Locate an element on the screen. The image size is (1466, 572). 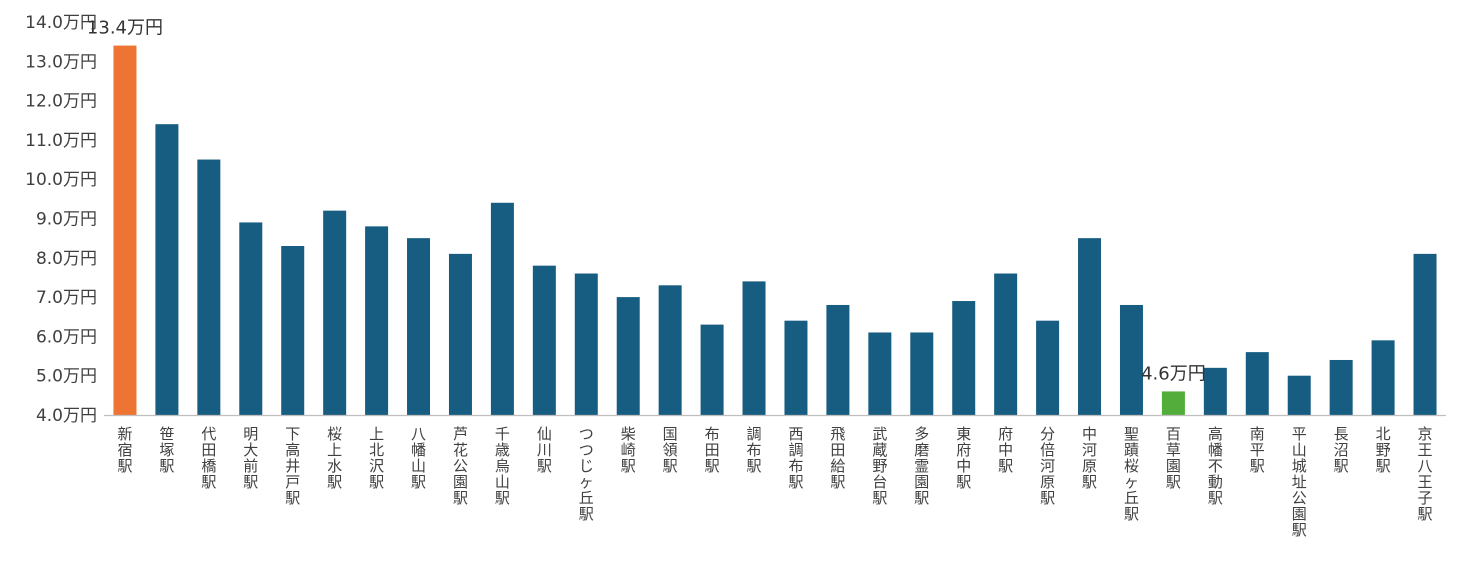
bar-千歳烏山駅 is located at coordinates (502, 308).